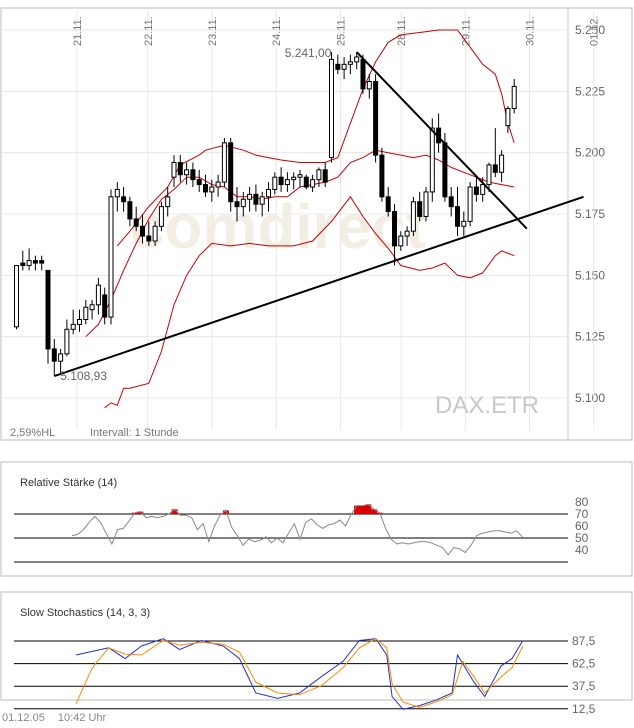 The image size is (634, 728). Describe the element at coordinates (531, 31) in the screenshot. I see `date-label: 30.11.` at that location.